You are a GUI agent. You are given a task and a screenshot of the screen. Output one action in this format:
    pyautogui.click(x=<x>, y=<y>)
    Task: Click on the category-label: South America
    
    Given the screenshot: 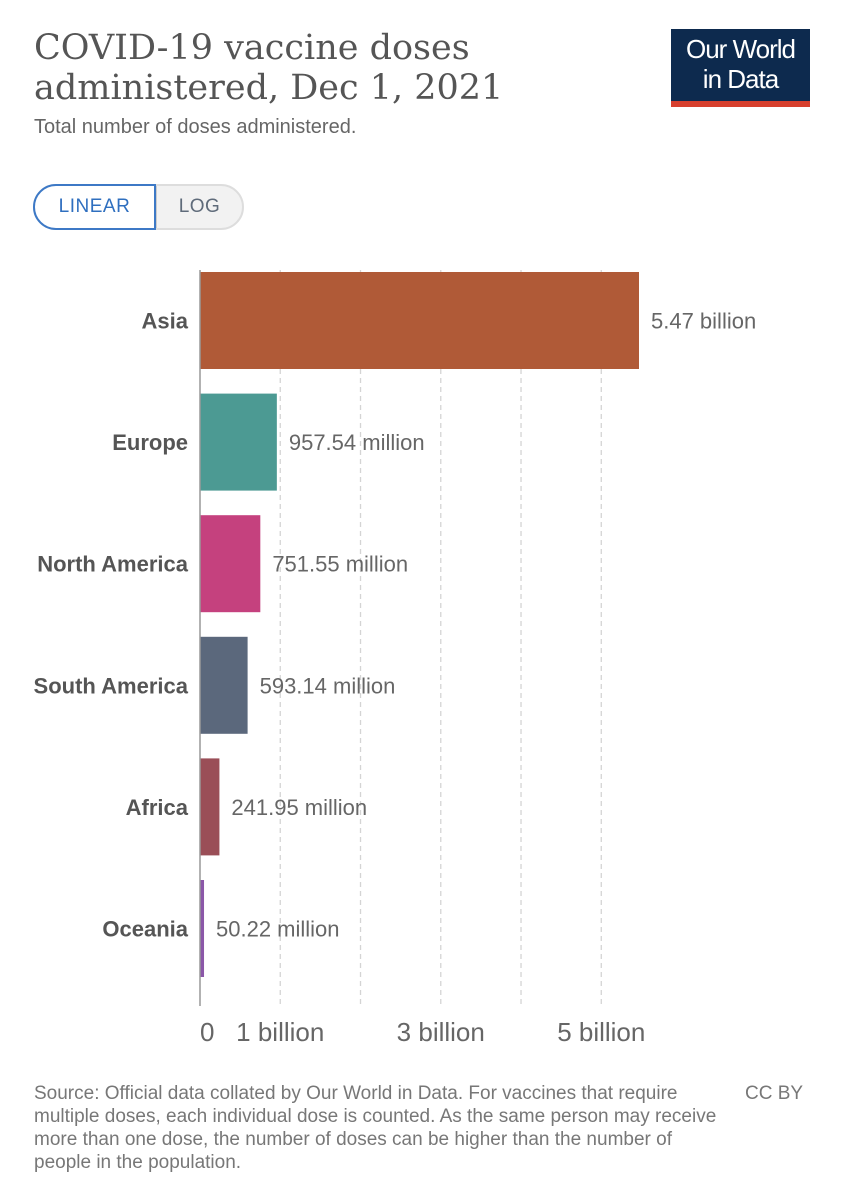 What is the action you would take?
    pyautogui.click(x=111, y=685)
    